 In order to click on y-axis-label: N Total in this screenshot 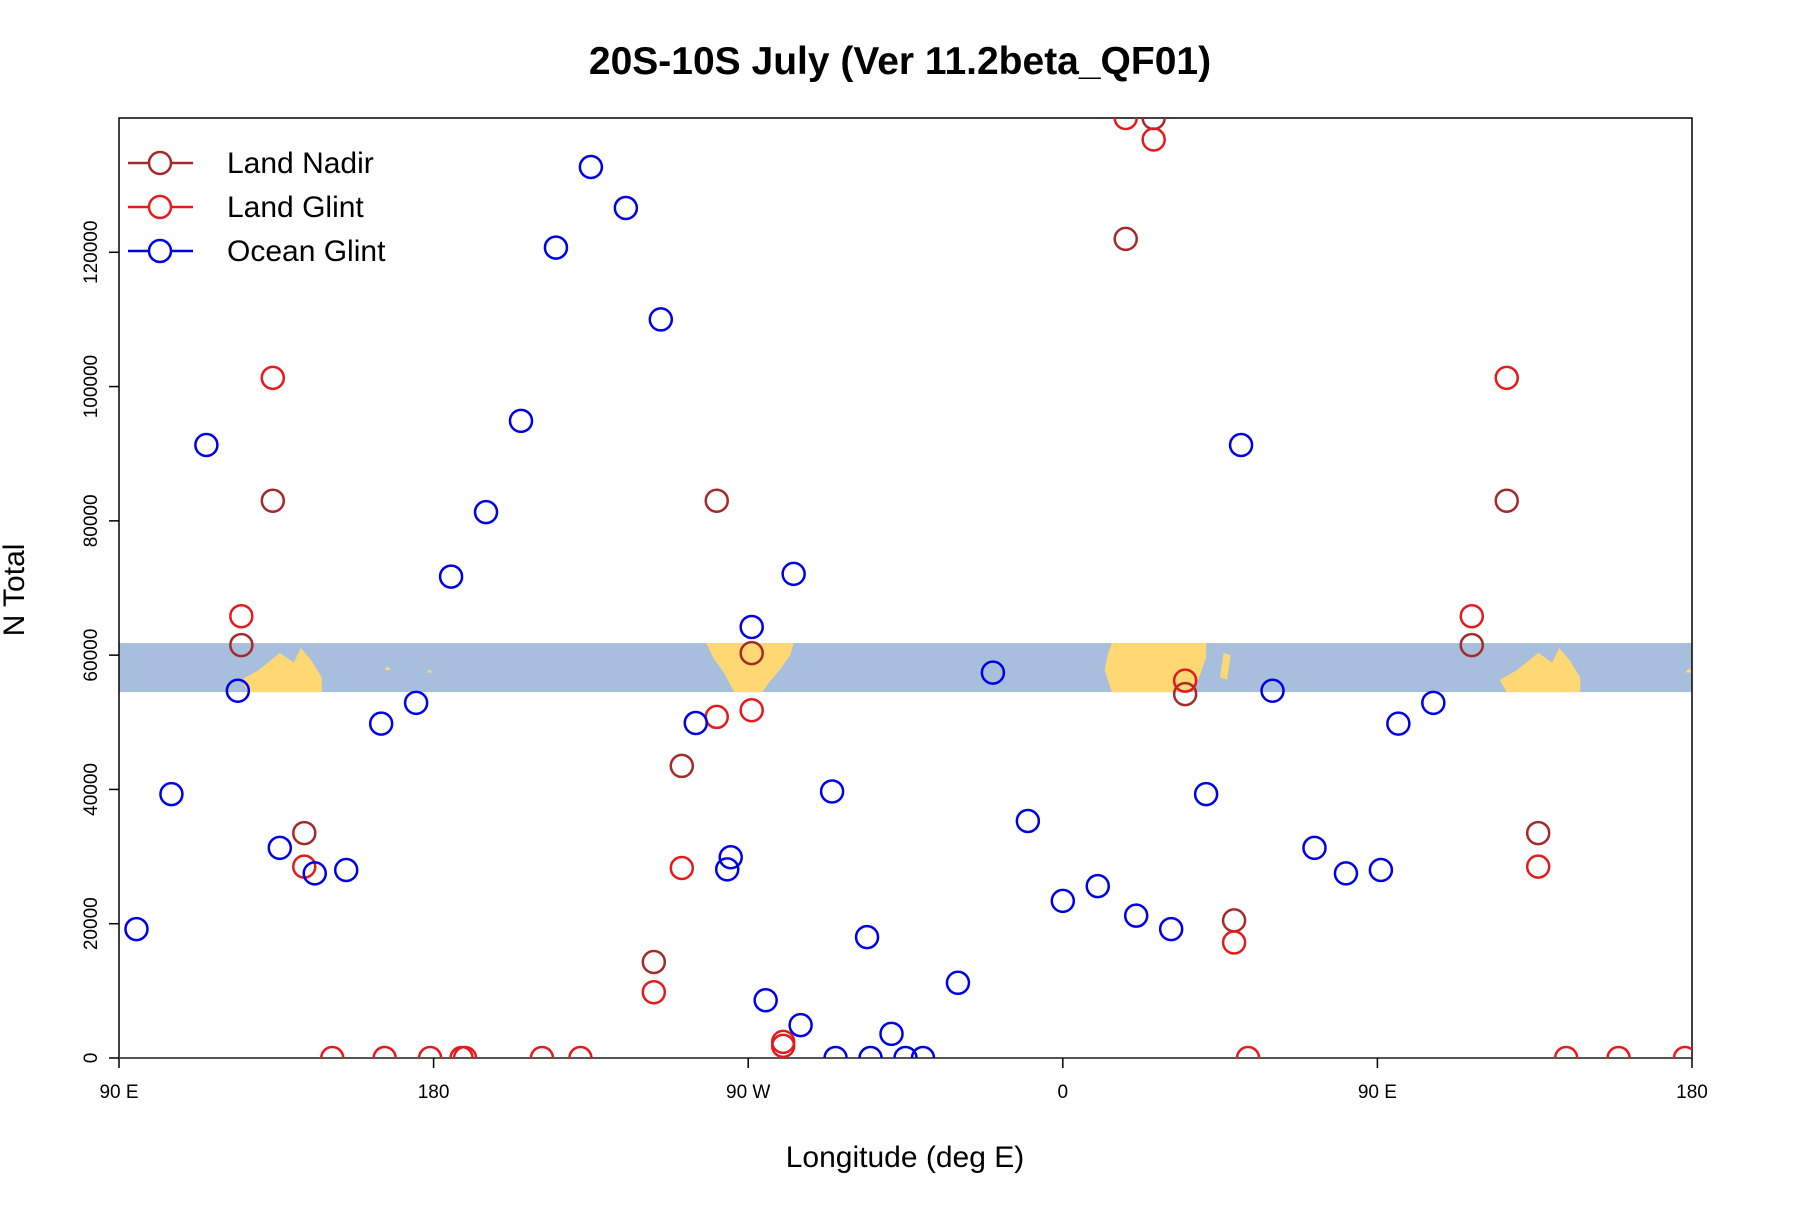, I will do `click(15, 590)`.